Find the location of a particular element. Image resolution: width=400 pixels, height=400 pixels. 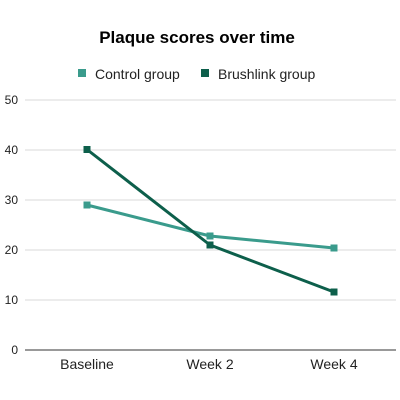

y-axis-tick-labels: 0 10 20 30 40 50 is located at coordinates (12, 225).